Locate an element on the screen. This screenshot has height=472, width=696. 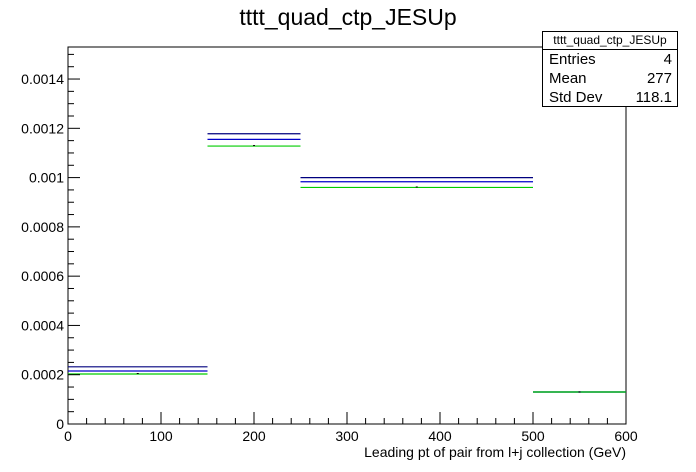
x-tick-label: 200 is located at coordinates (254, 436).